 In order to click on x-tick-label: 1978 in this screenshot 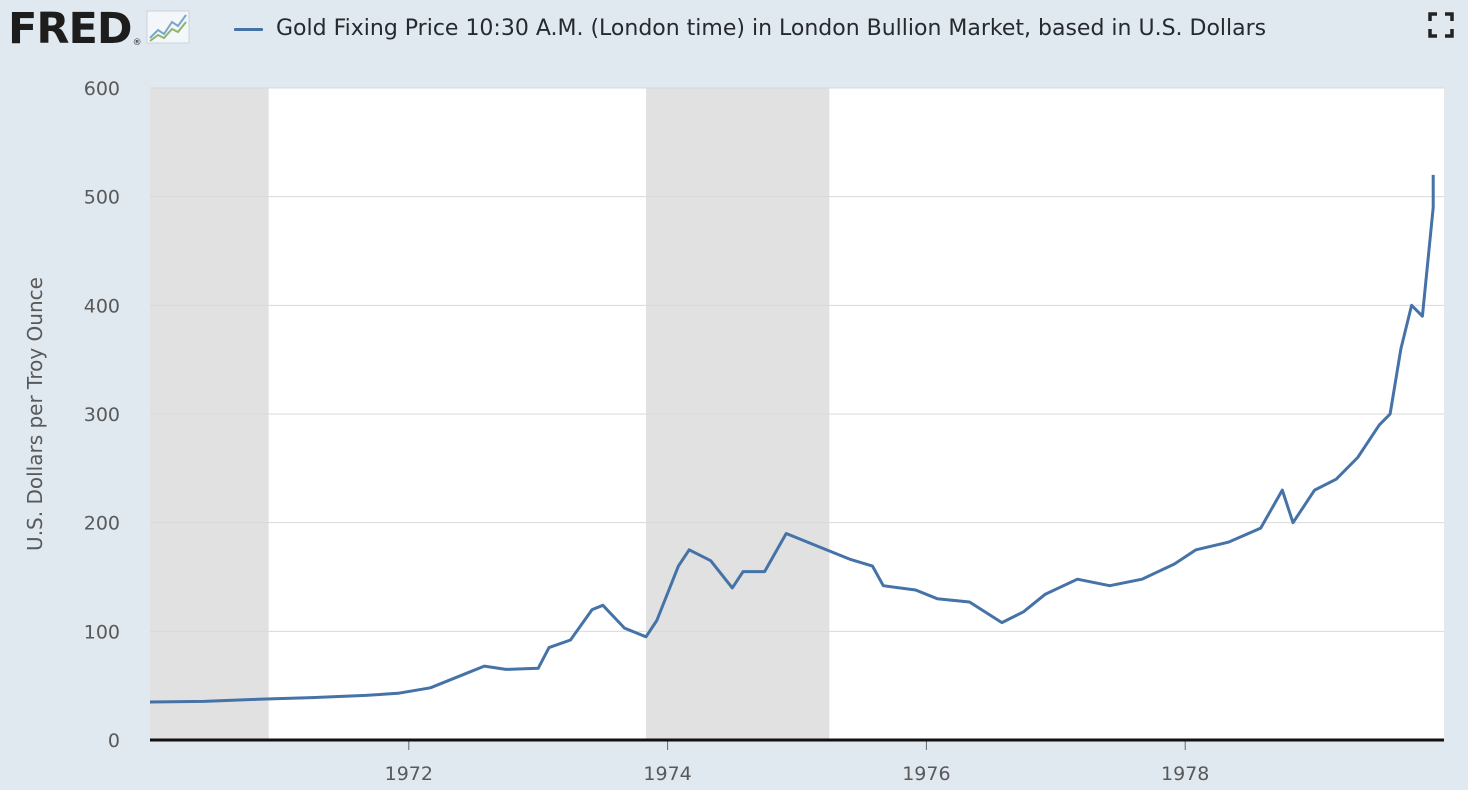, I will do `click(1185, 774)`.